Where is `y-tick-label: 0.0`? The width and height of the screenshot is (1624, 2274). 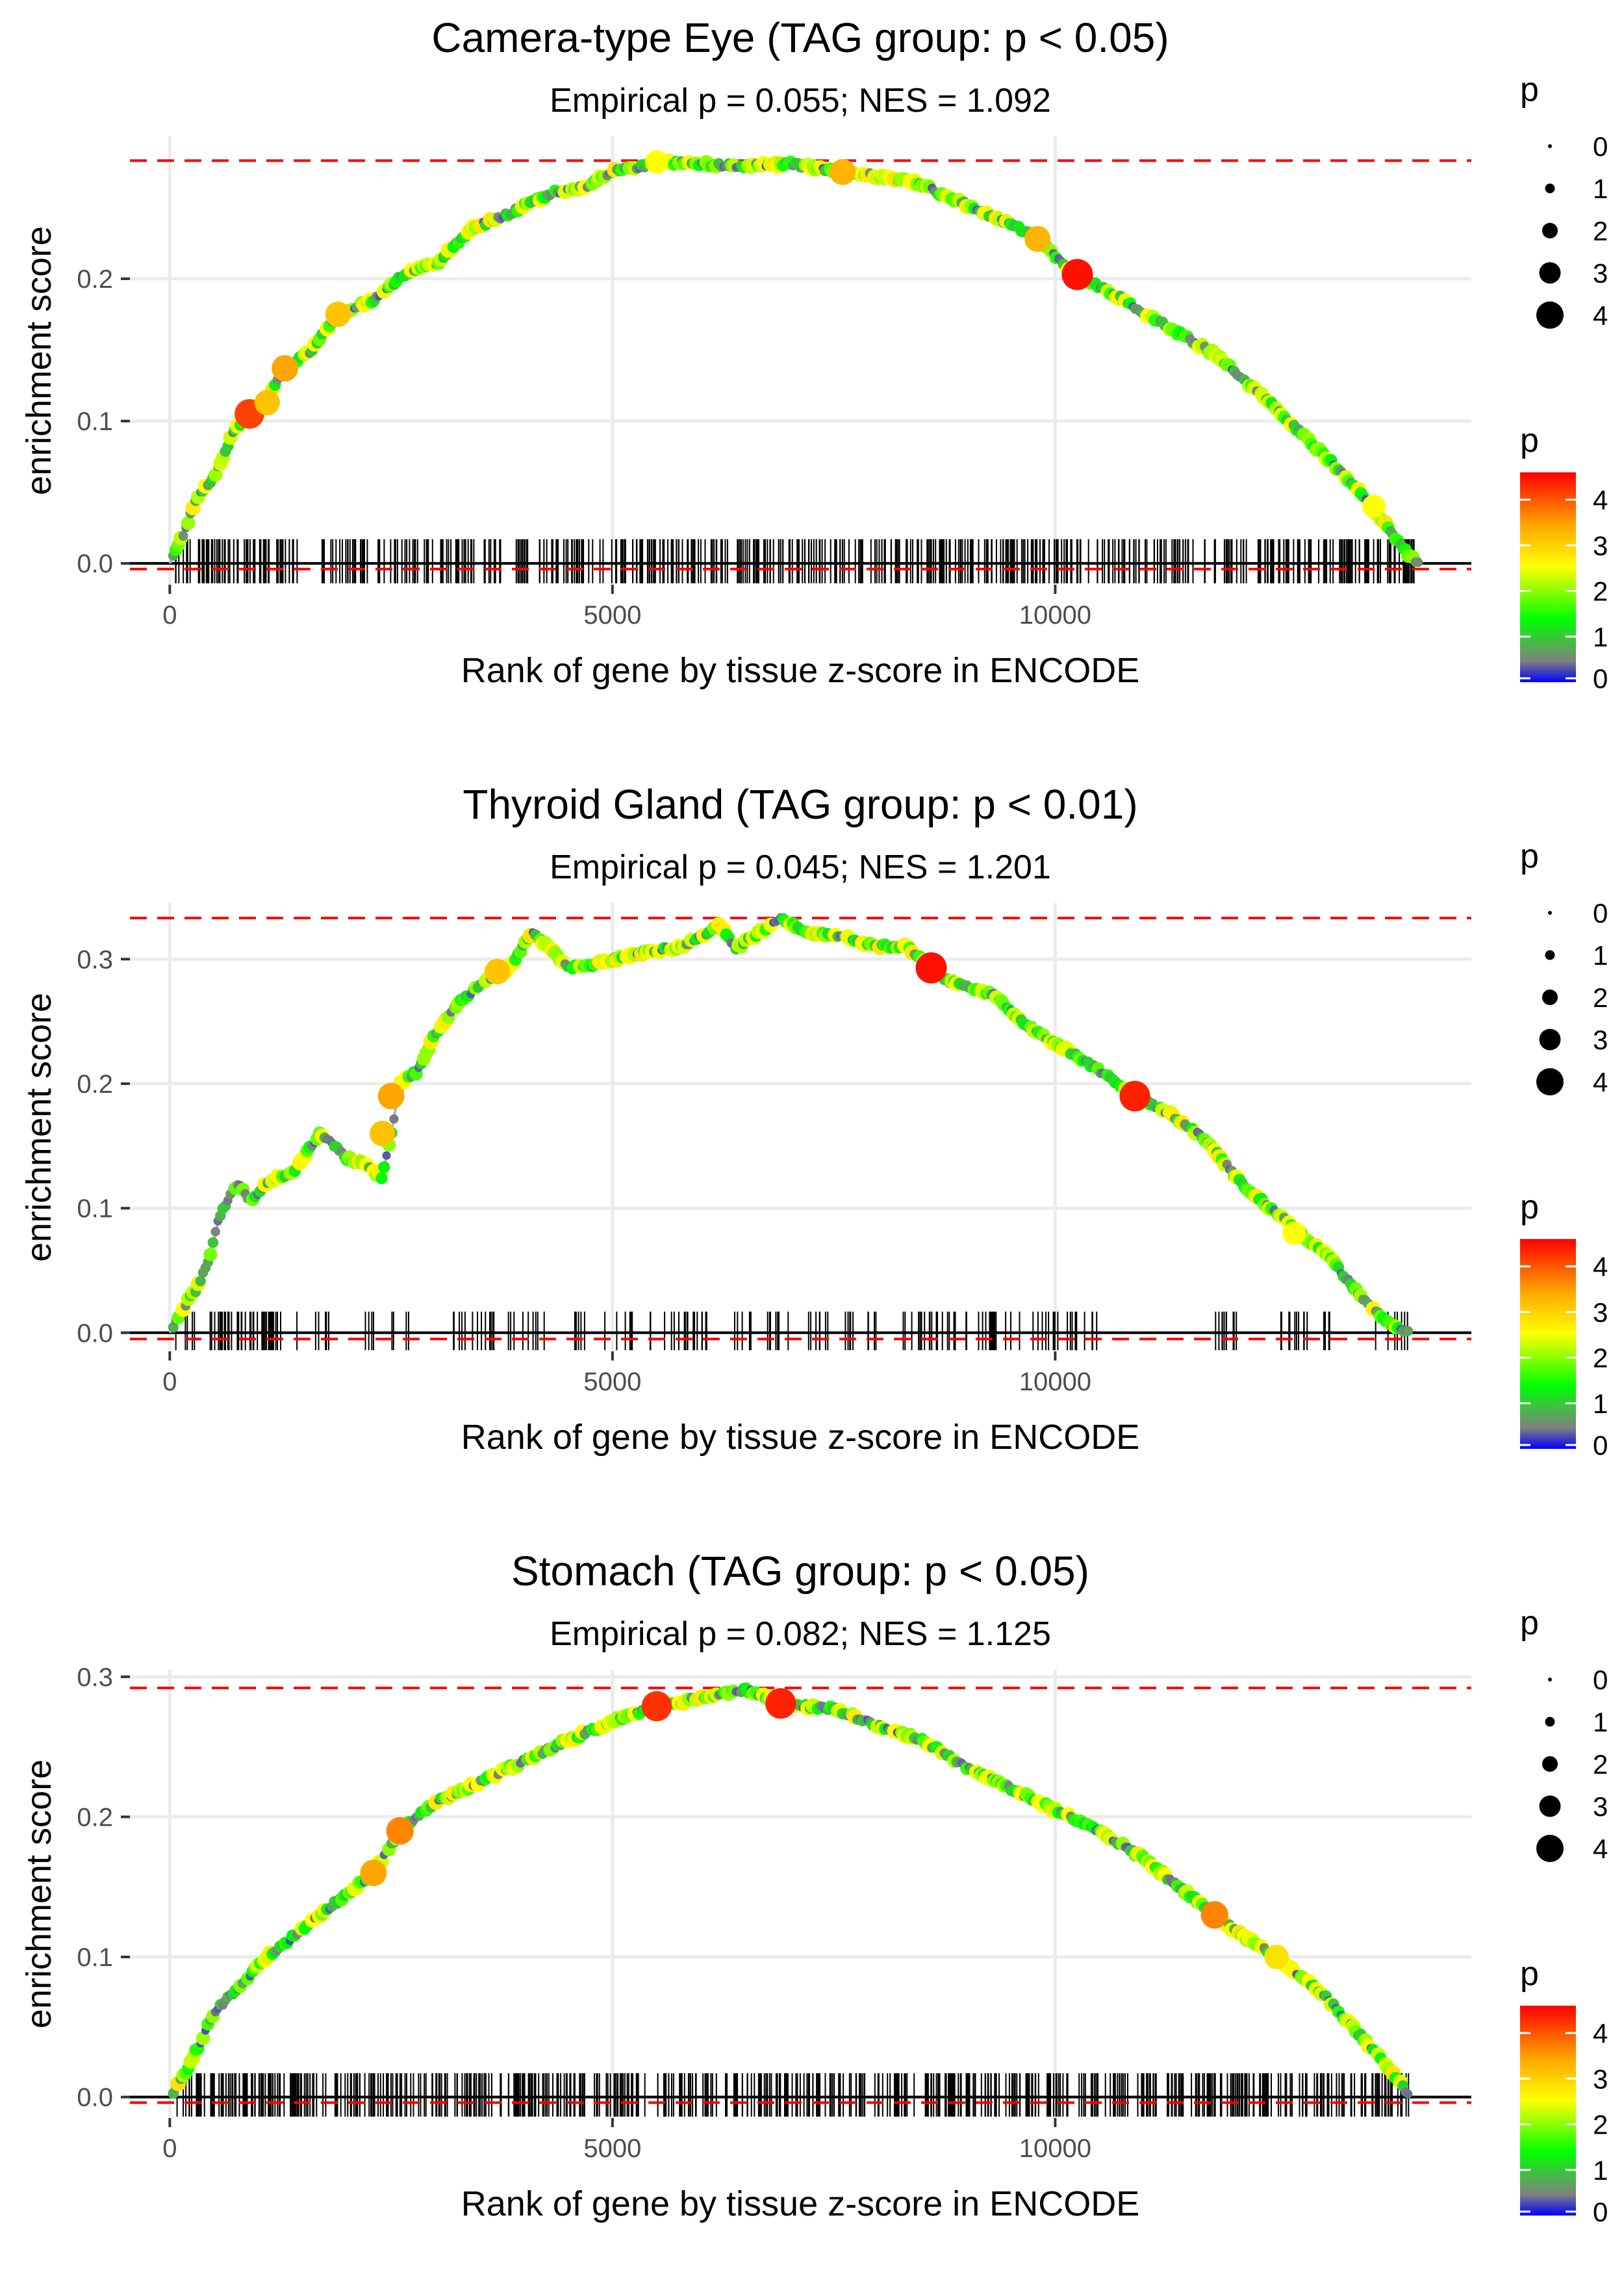
y-tick-label: 0.0 is located at coordinates (95, 2098).